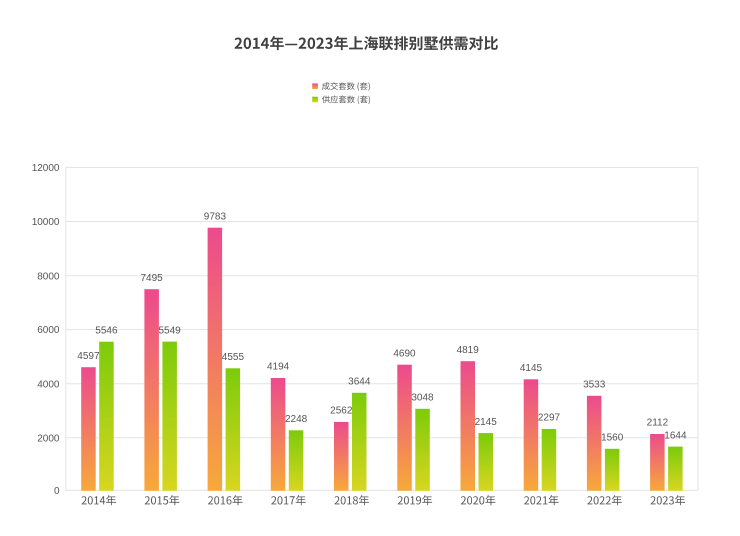 The height and width of the screenshot is (536, 740). What do you see at coordinates (404, 353) in the screenshot?
I see `svg-text: 4690` at bounding box center [404, 353].